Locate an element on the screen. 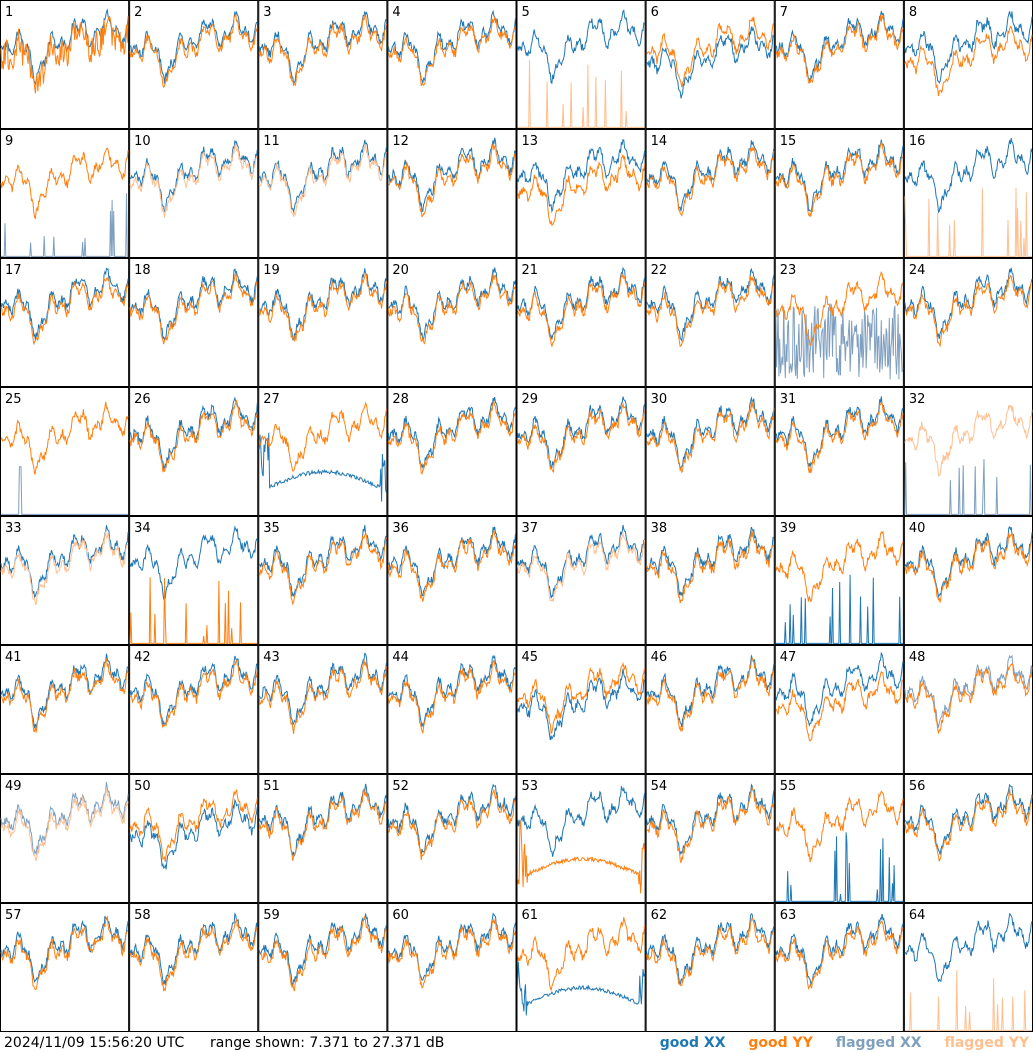 This screenshot has height=1053, width=1033. panel-label: 10 is located at coordinates (142, 141).